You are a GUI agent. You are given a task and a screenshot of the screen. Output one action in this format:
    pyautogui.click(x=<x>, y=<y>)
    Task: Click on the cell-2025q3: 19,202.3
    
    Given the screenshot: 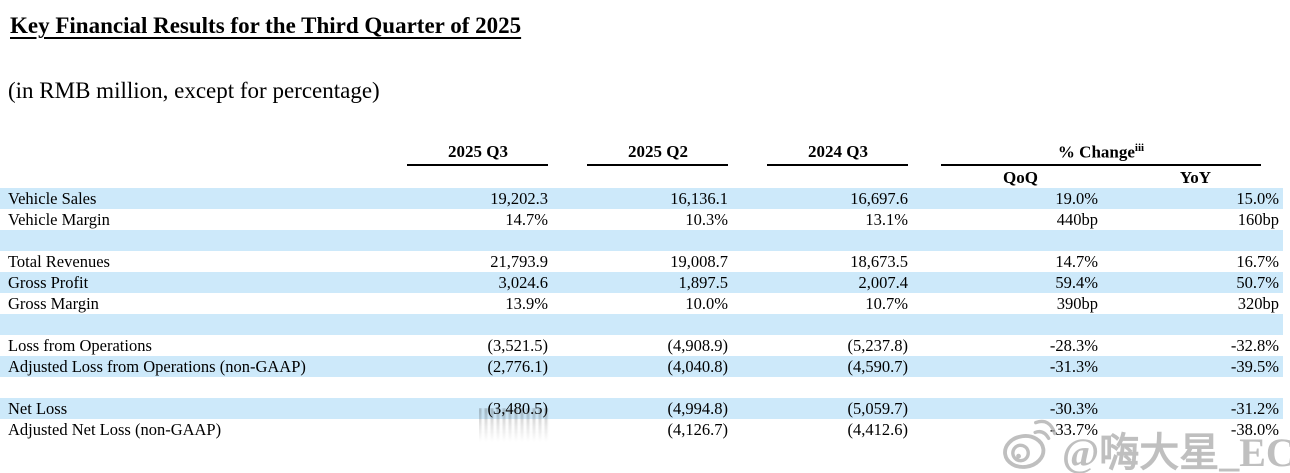 What is the action you would take?
    pyautogui.click(x=519, y=198)
    